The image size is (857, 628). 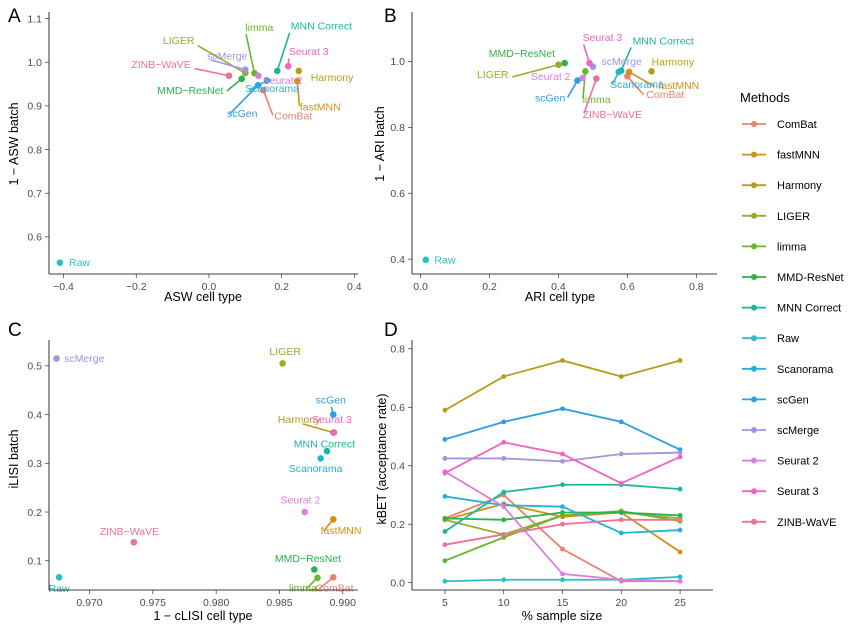 What do you see at coordinates (229, 76) in the screenshot?
I see `point-zinb-wave` at bounding box center [229, 76].